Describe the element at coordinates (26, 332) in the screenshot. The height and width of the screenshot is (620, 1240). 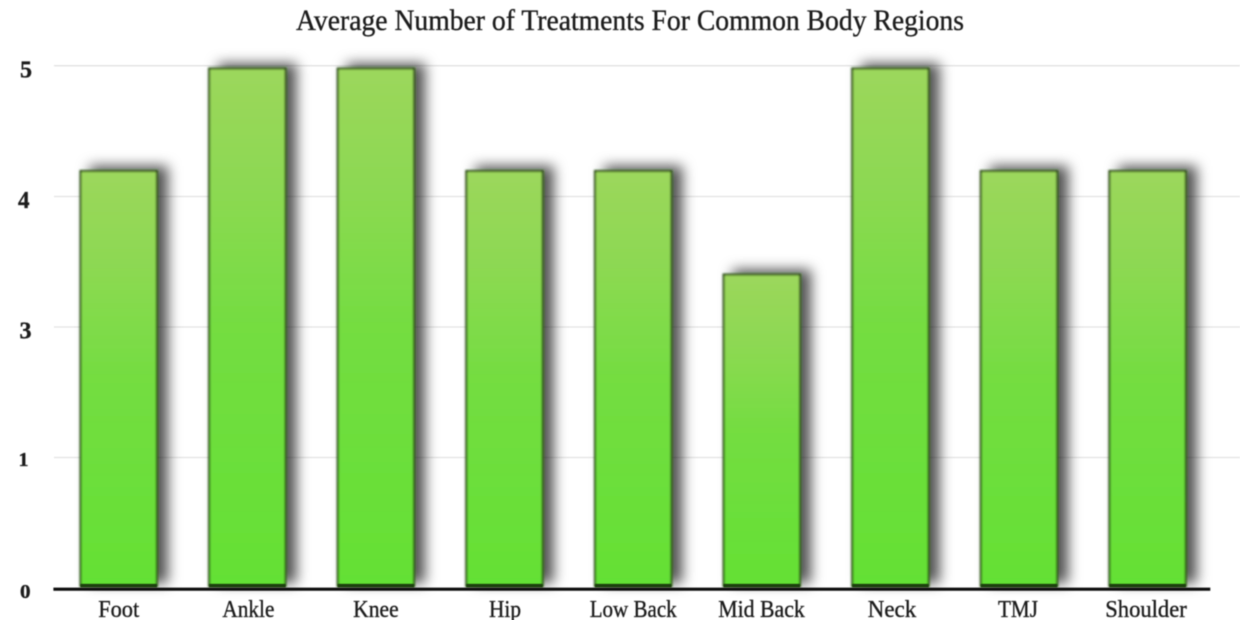
I see `svg-text: 3` at that location.